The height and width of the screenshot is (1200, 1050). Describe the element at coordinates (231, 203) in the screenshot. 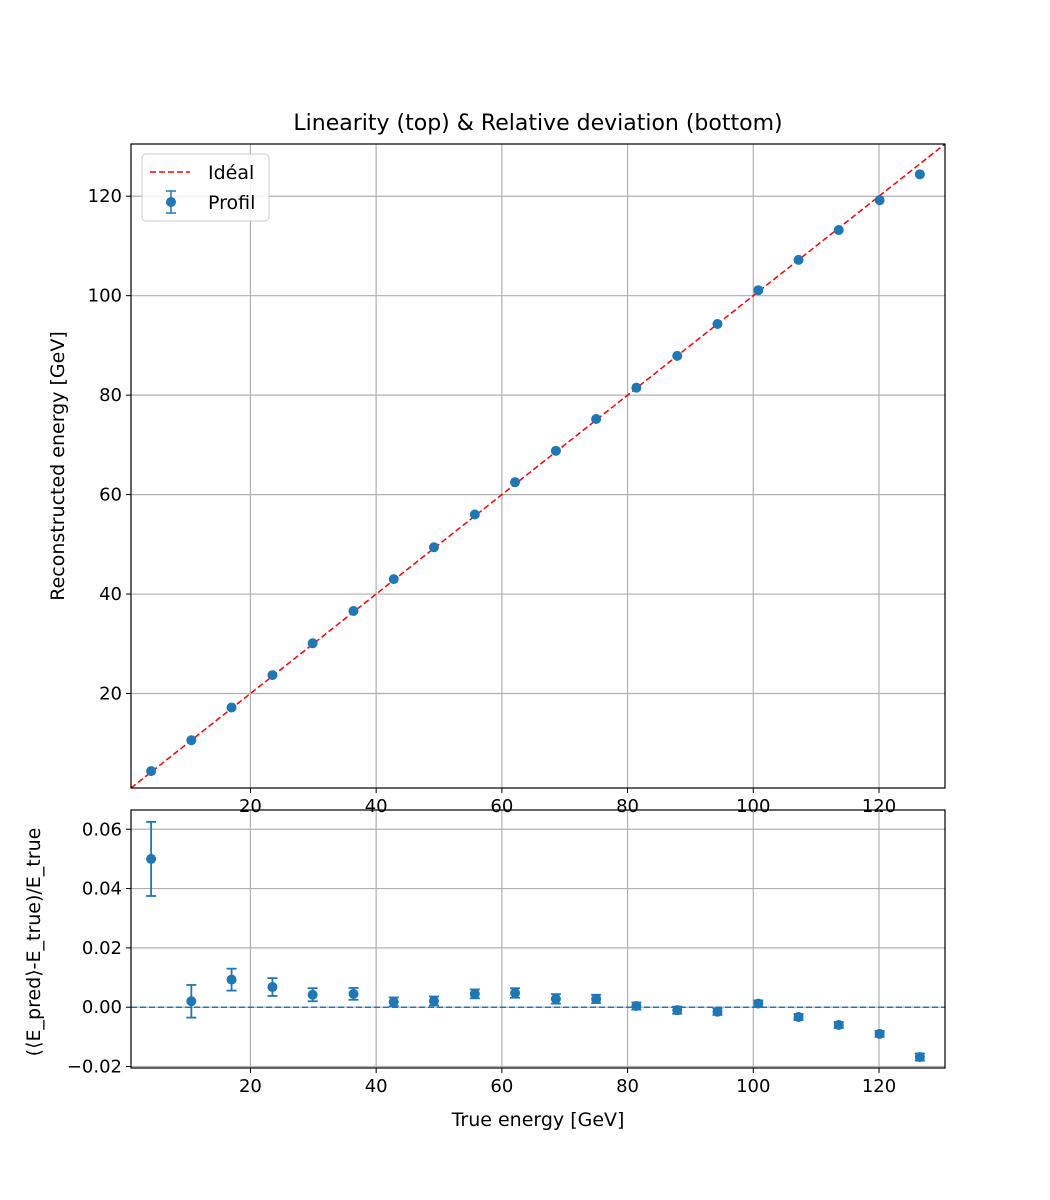

I see `legend-profil-label: Profil` at that location.